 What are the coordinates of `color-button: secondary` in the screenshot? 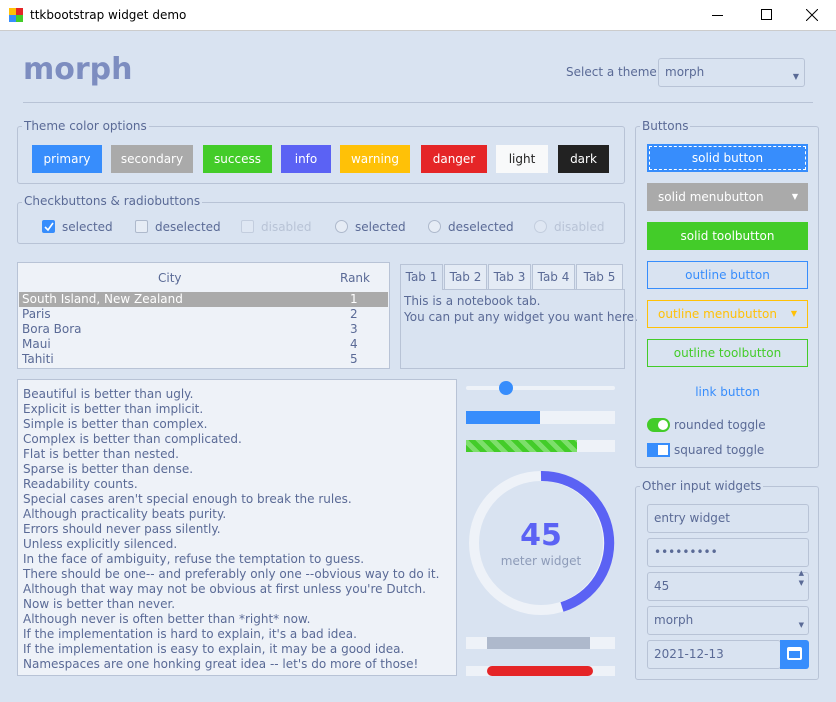 It's located at (152, 159).